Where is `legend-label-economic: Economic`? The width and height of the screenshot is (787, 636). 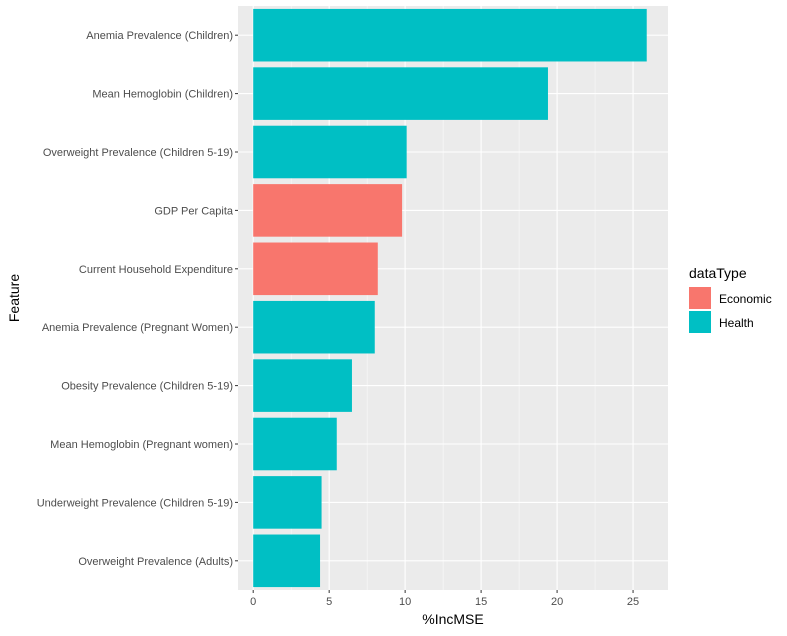
legend-label-economic: Economic is located at coordinates (745, 299).